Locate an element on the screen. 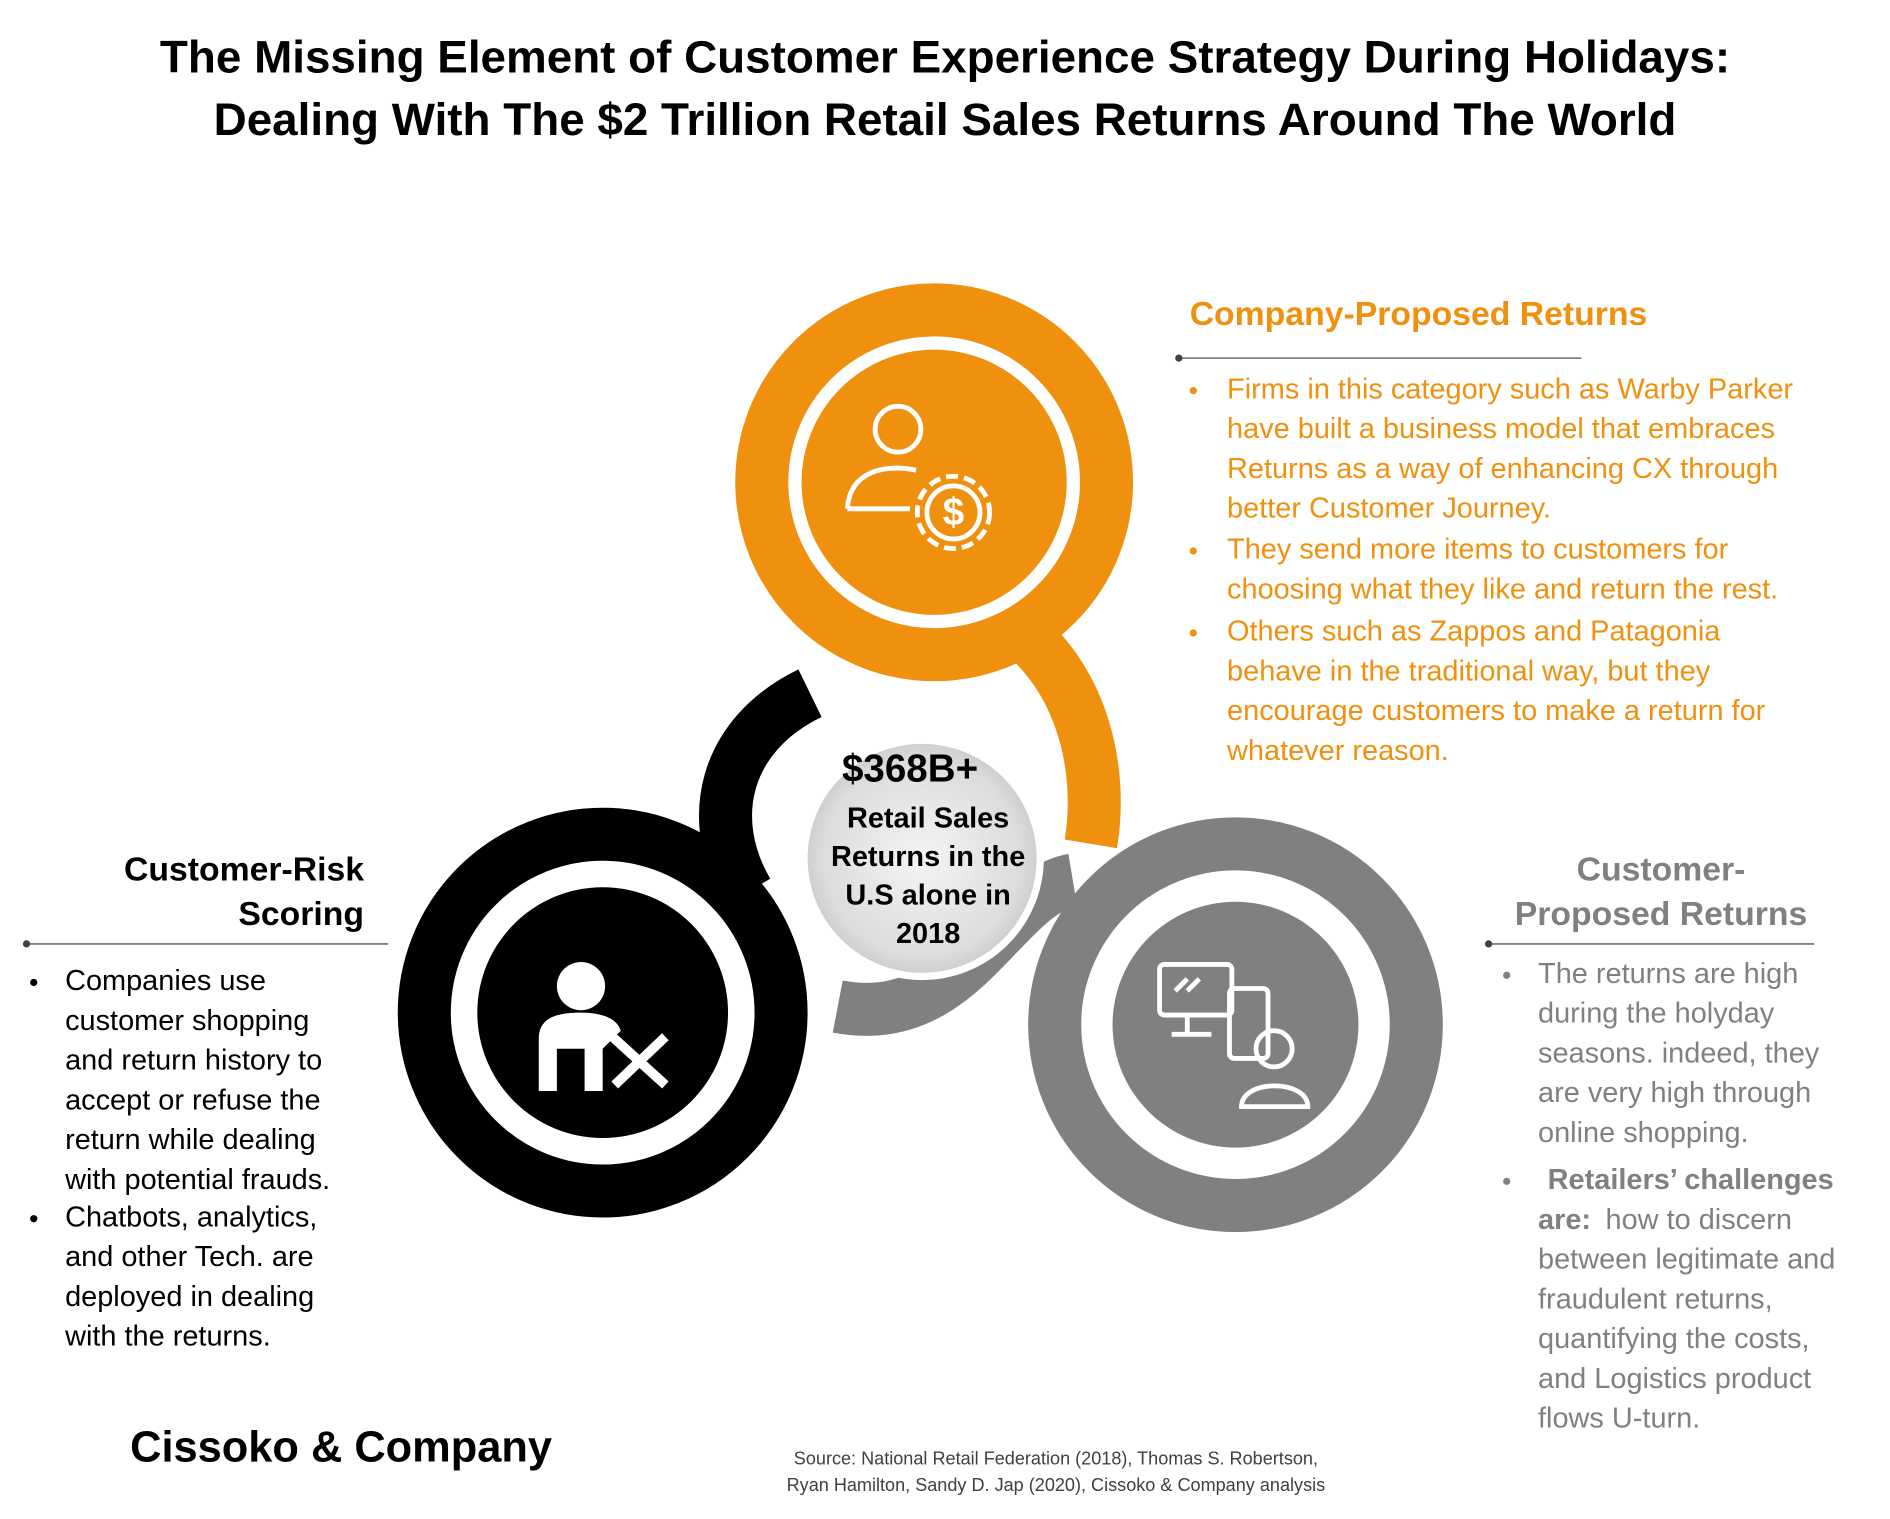 The height and width of the screenshot is (1519, 1890). bullet-text: with the returns. is located at coordinates (167, 1337).